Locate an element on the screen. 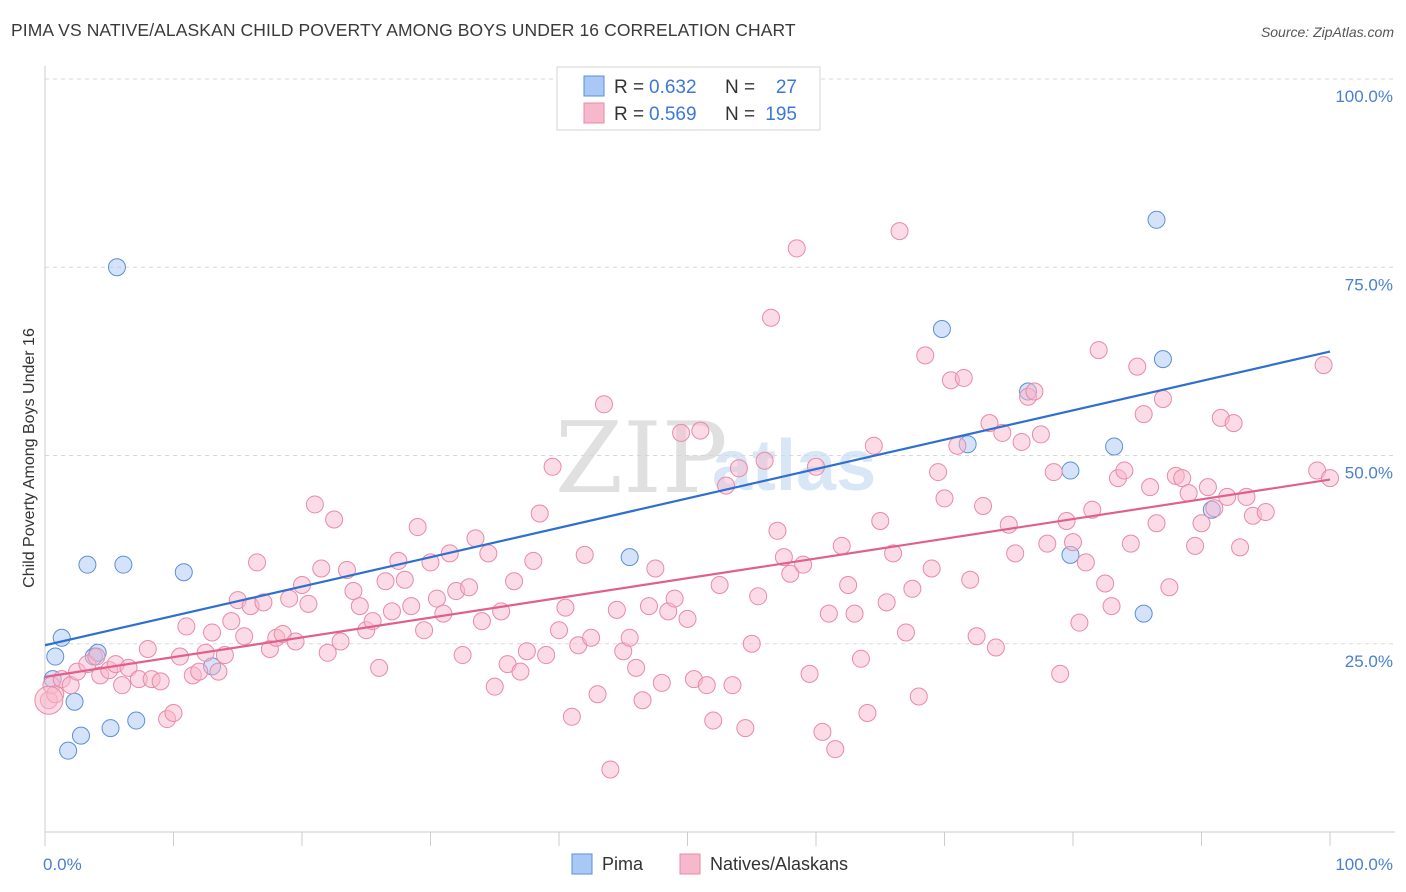 The image size is (1406, 892). stats-legend: R = 0.632 N = 27 R = 0.569 N = 195 is located at coordinates (688, 98).